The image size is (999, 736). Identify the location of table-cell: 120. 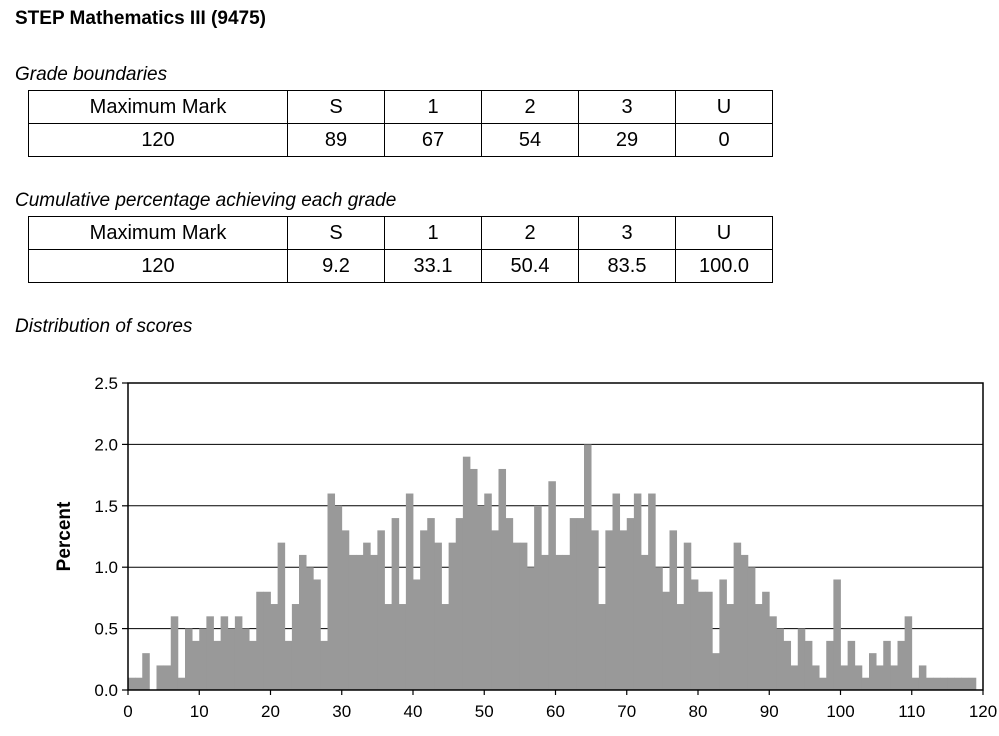
(158, 140).